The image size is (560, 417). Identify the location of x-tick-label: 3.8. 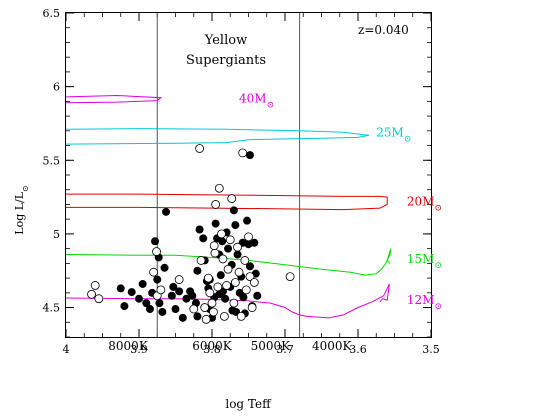
(212, 349).